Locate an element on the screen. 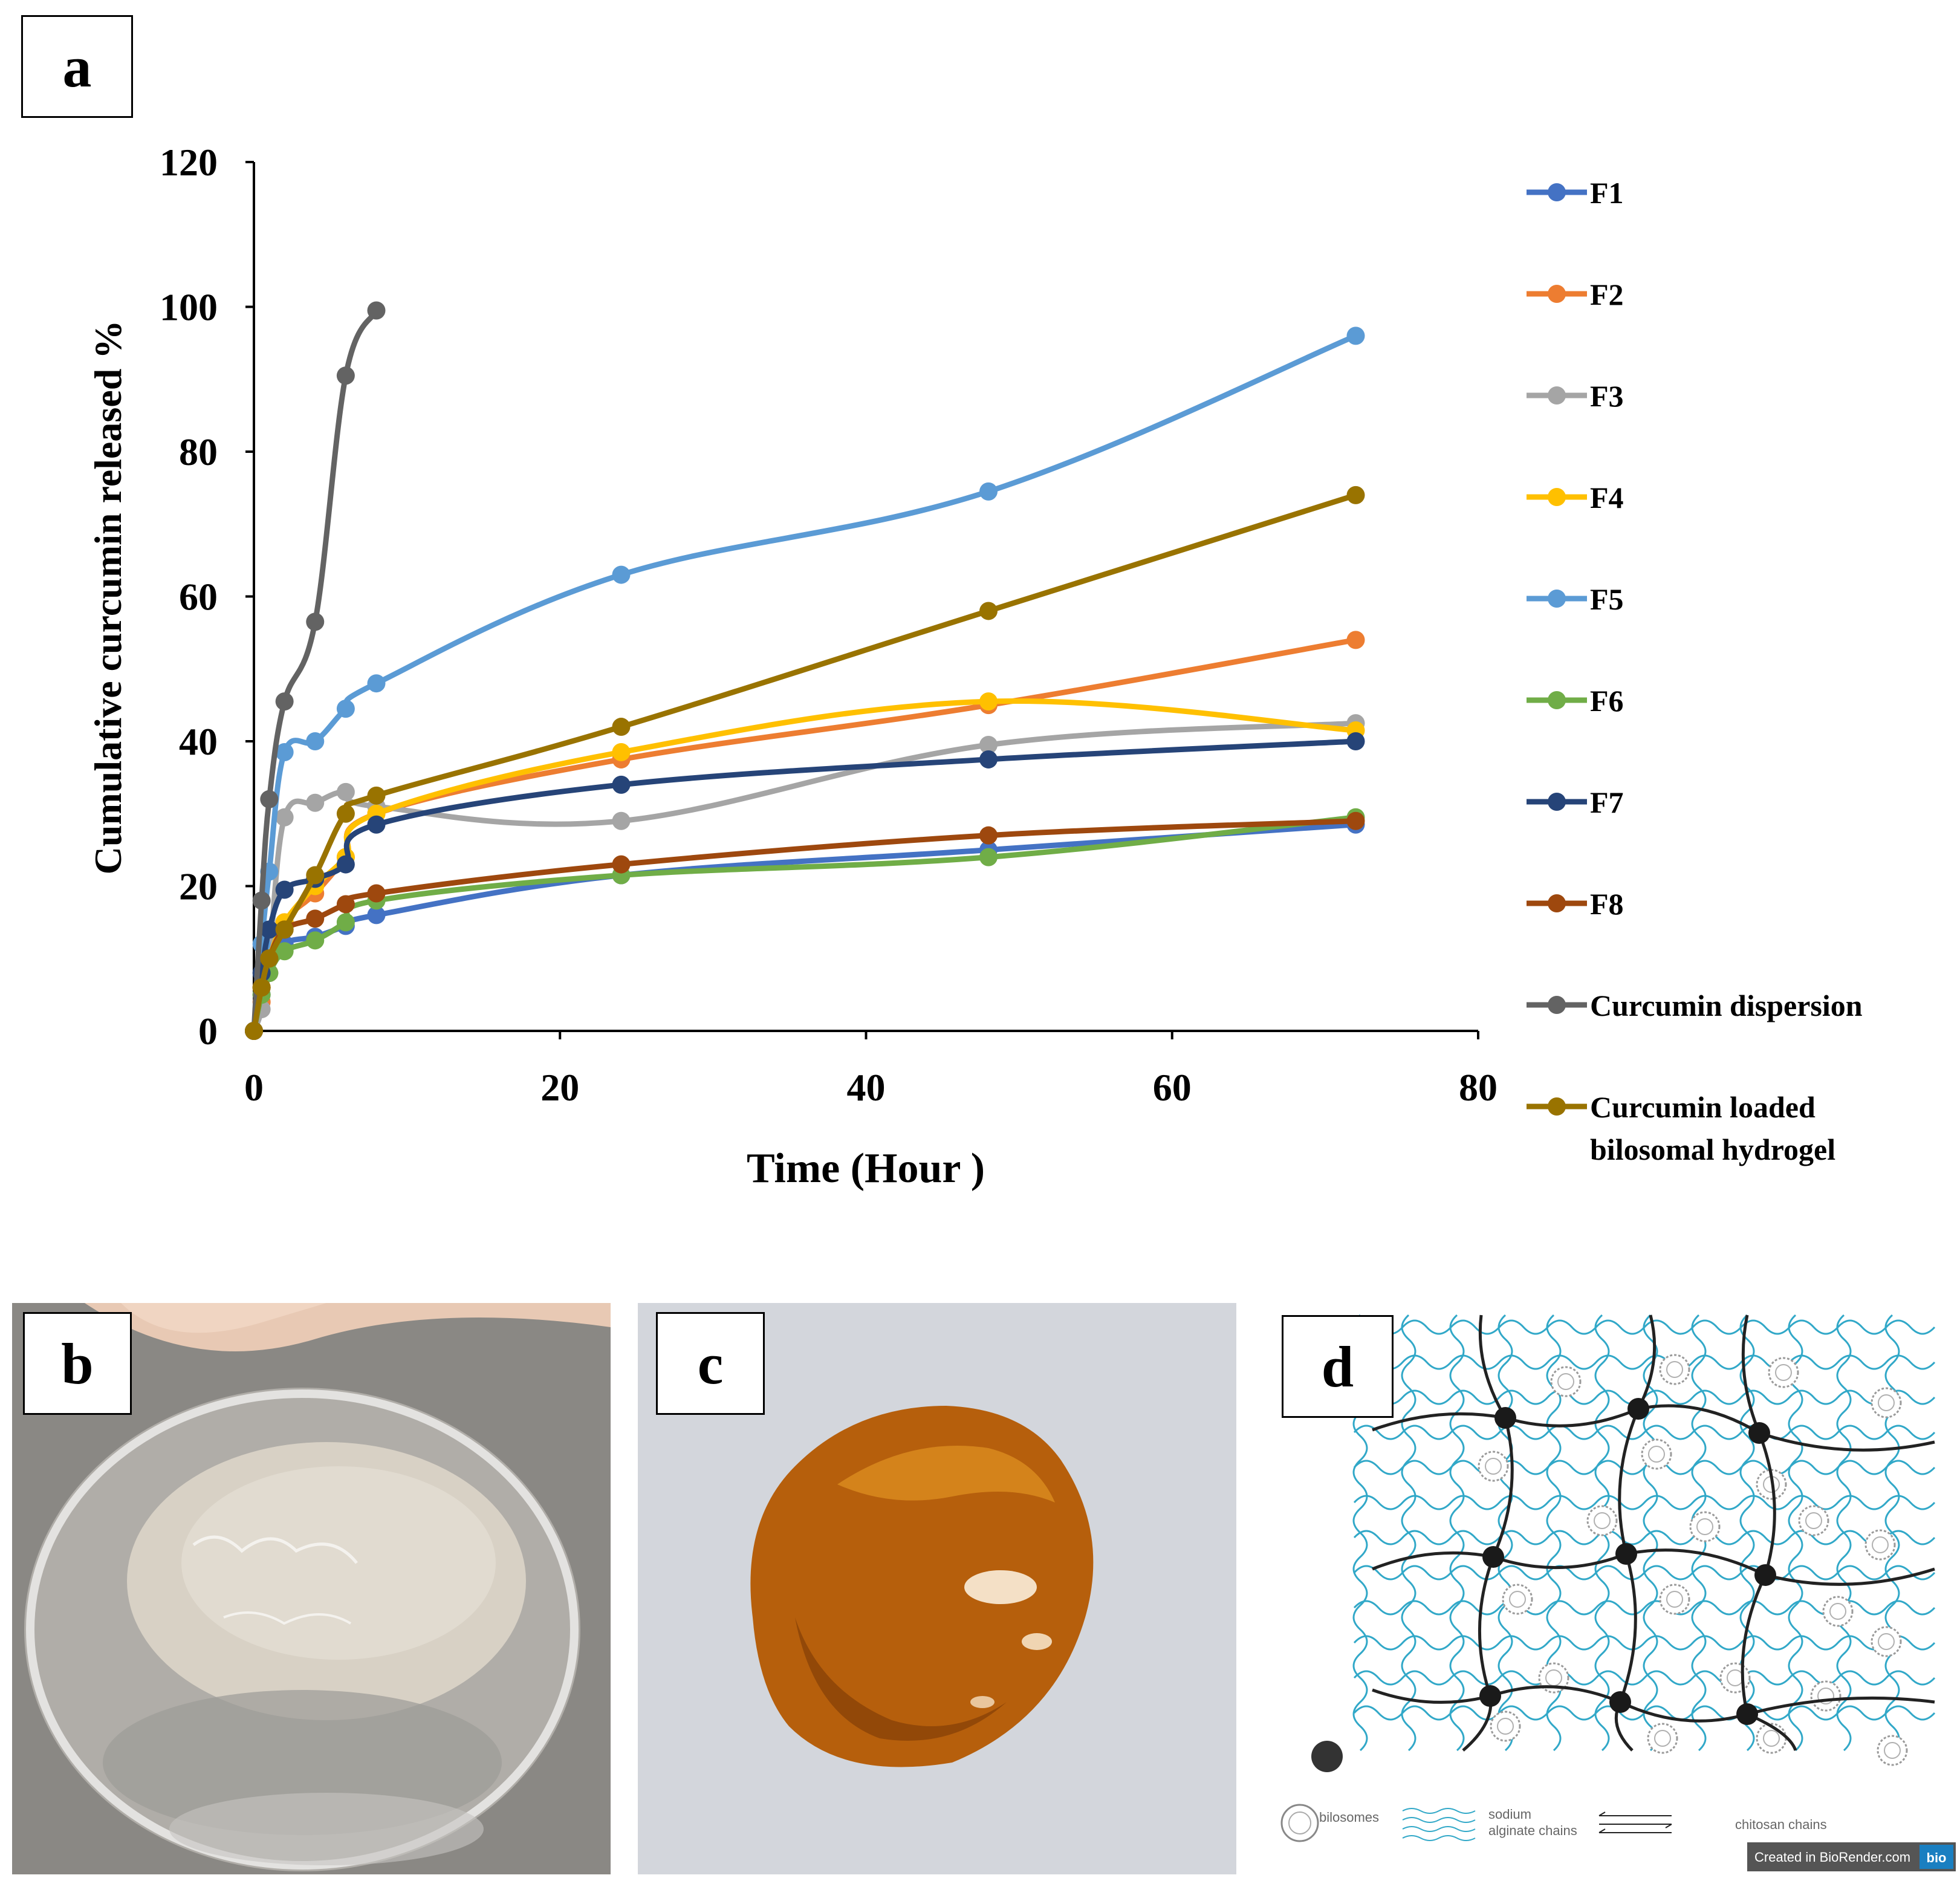 The width and height of the screenshot is (1960, 1878). panel-label-c: c is located at coordinates (710, 1363).